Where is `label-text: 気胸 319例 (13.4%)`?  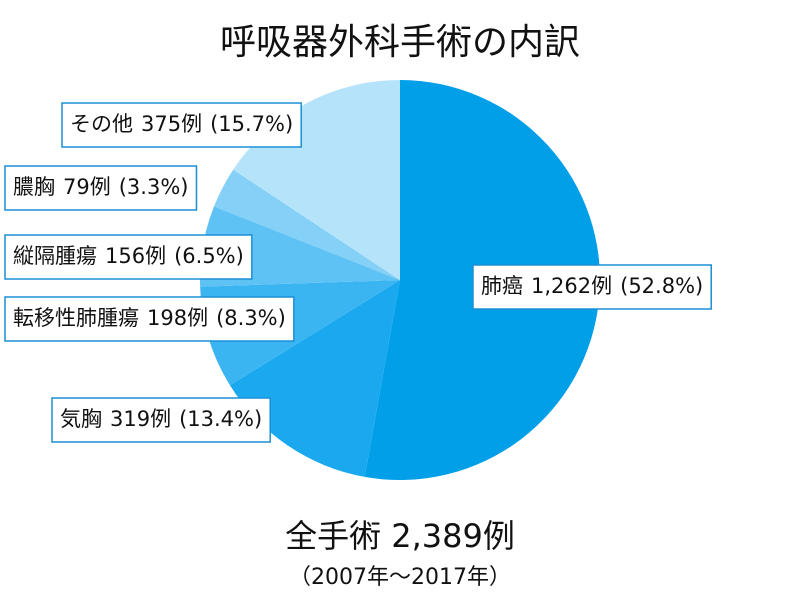 label-text: 気胸 319例 (13.4%) is located at coordinates (161, 419).